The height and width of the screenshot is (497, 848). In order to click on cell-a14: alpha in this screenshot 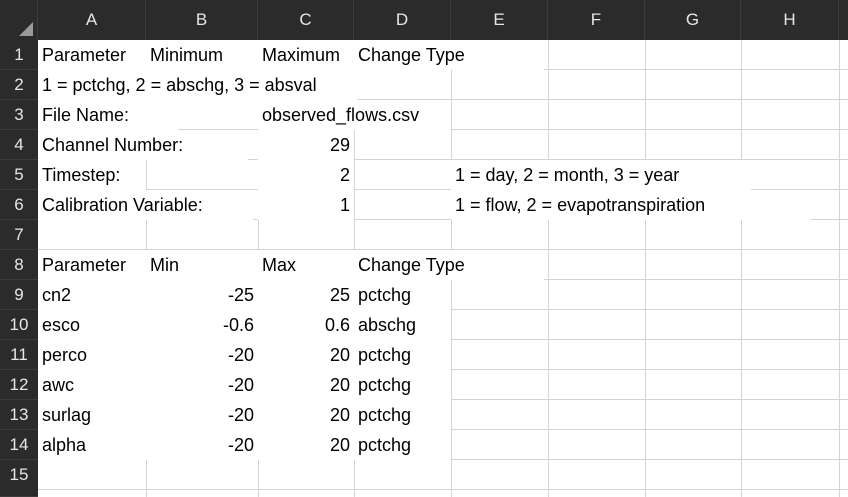, I will do `click(92, 445)`.